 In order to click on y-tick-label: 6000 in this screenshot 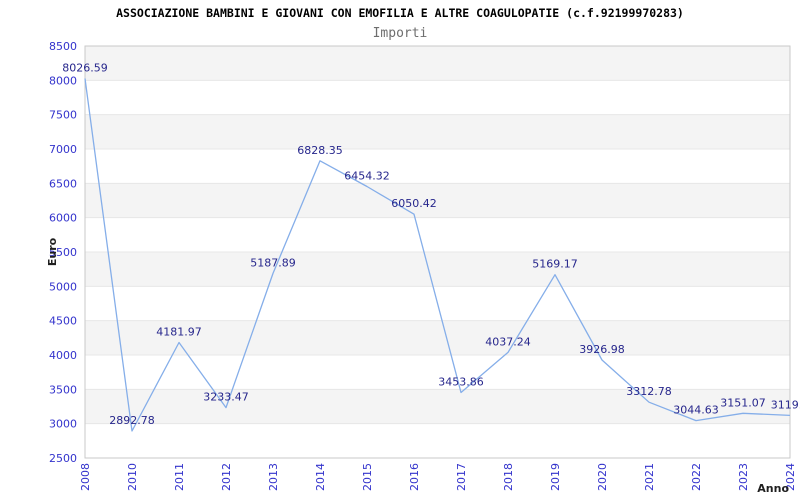, I will do `click(63, 218)`.